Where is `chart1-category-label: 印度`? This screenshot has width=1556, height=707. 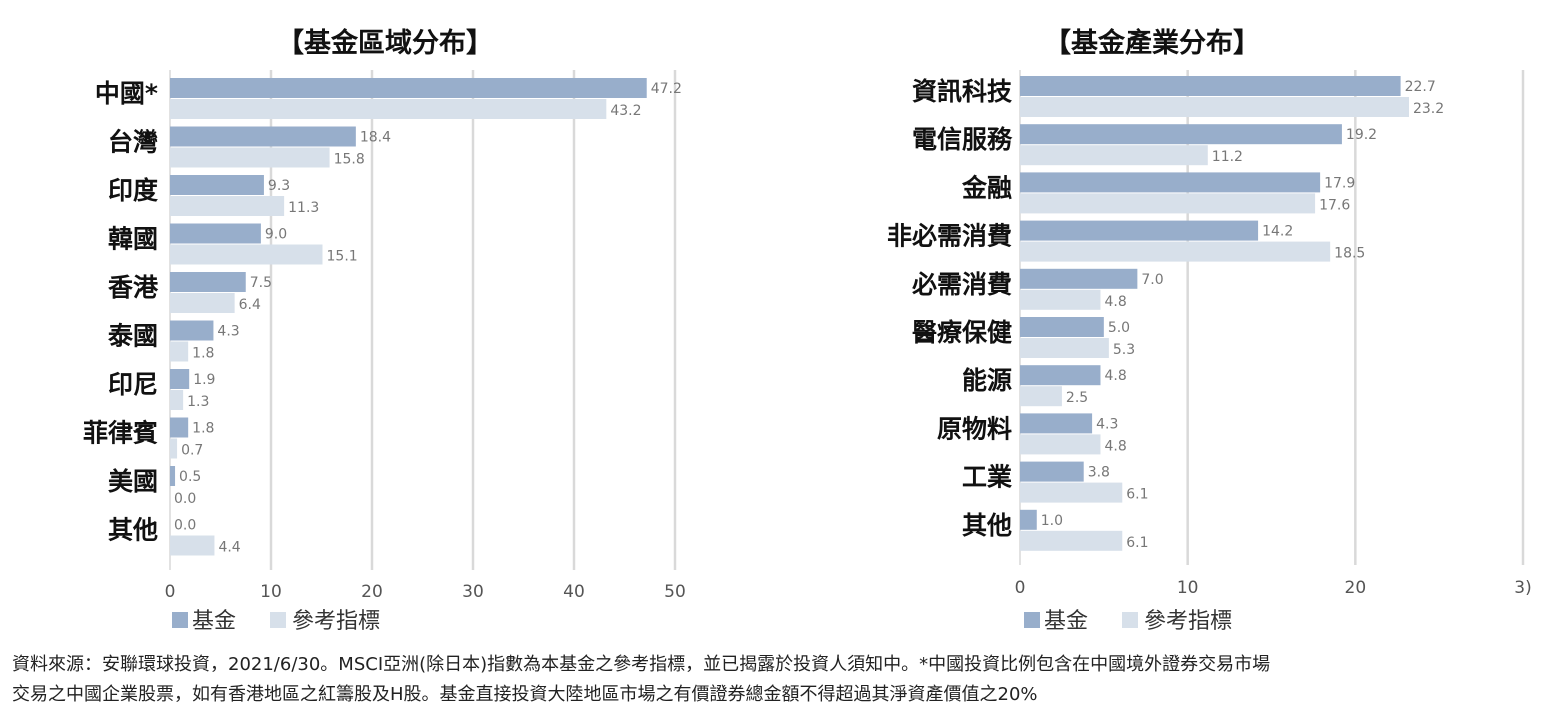 chart1-category-label: 印度 is located at coordinates (133, 190).